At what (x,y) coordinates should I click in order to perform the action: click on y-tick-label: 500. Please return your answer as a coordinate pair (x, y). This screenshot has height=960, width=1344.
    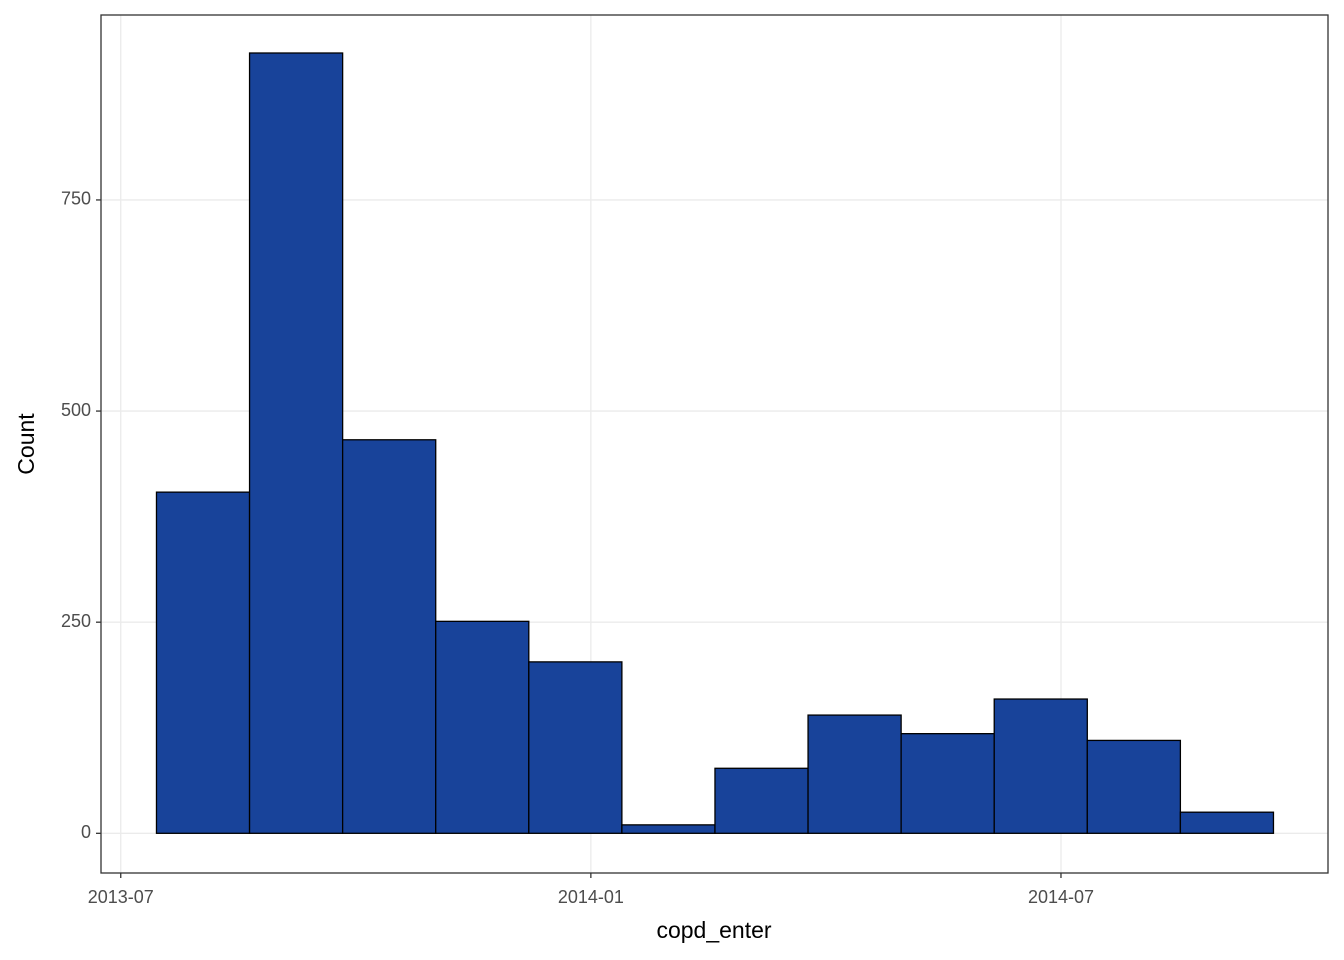
    Looking at the image, I should click on (76, 410).